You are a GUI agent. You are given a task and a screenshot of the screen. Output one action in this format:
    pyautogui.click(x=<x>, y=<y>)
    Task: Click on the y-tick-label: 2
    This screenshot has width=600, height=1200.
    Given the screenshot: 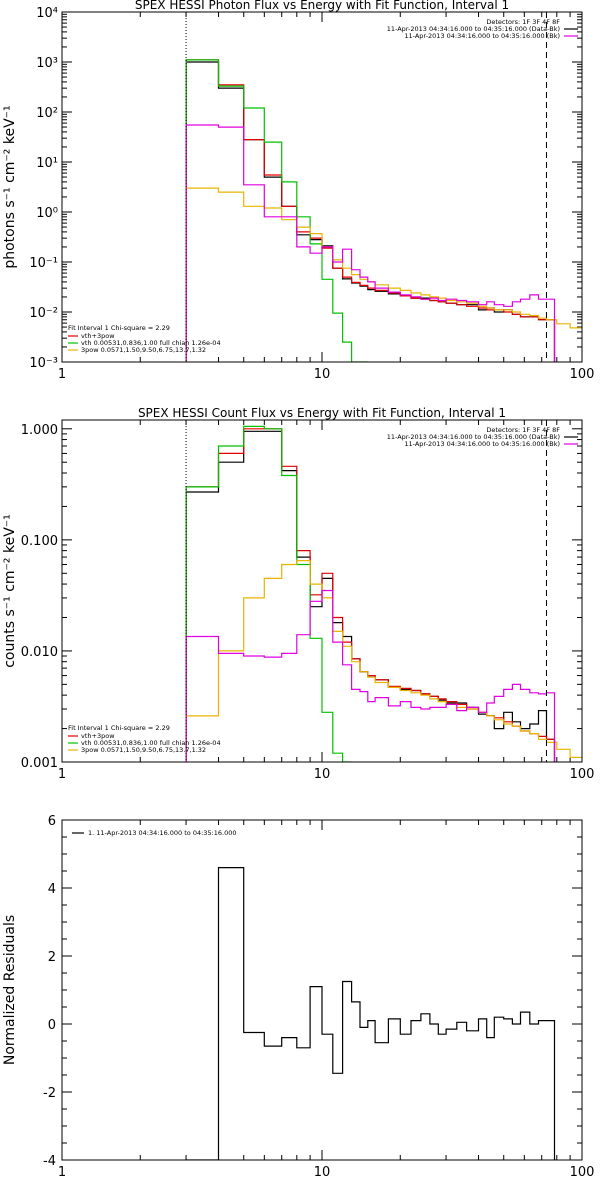 What is the action you would take?
    pyautogui.click(x=52, y=957)
    